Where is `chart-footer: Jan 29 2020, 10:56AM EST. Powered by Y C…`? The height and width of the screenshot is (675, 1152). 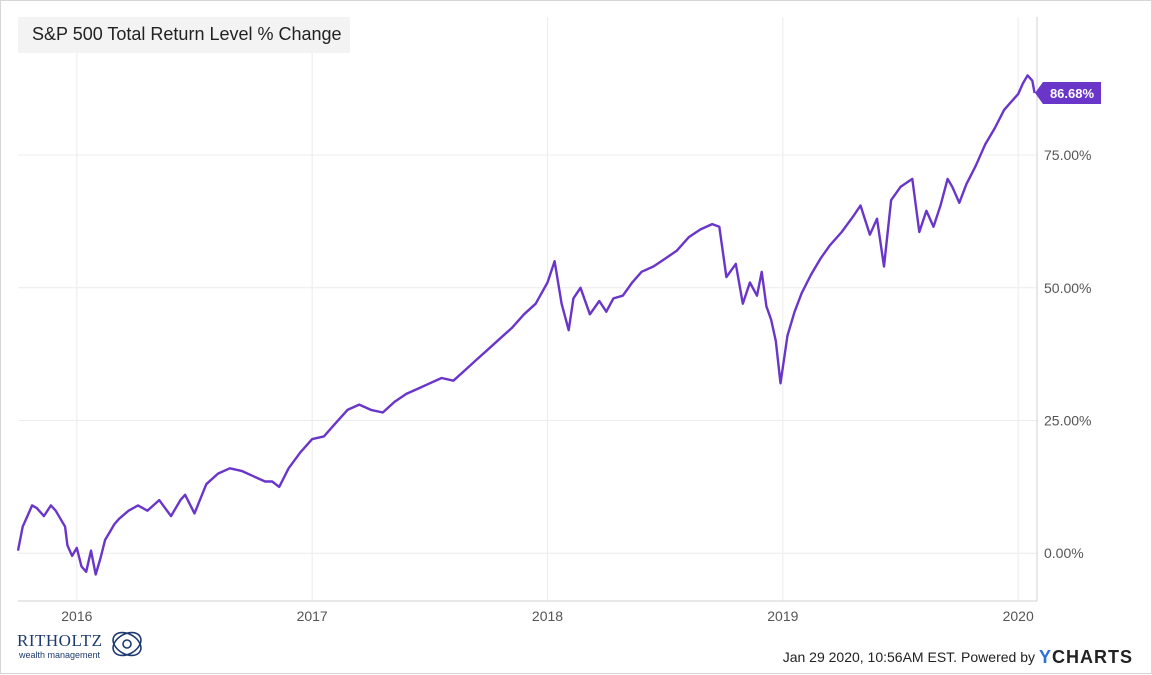 chart-footer: Jan 29 2020, 10:56AM EST. Powered by Y C… is located at coordinates (958, 657).